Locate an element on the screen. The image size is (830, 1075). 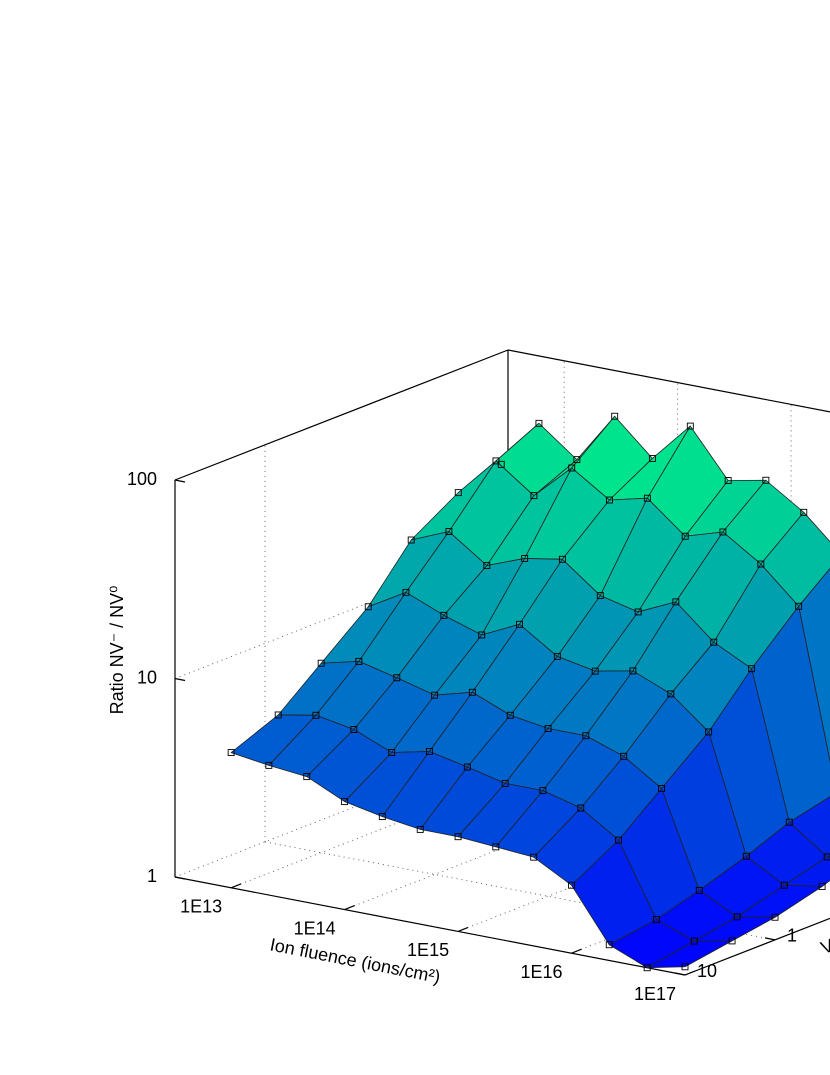
y-tick-label: 1 is located at coordinates (792, 936).